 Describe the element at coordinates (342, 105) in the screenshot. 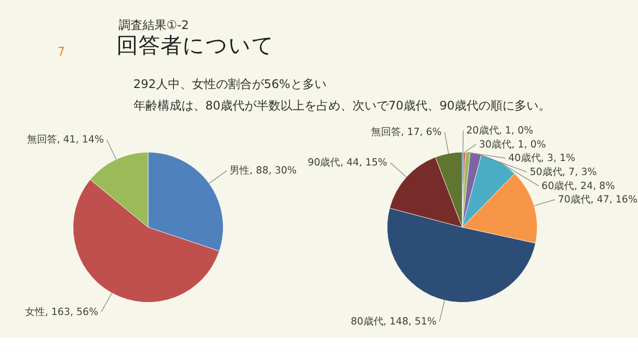

I see `text: 年齢構成は、80歳代が半数以上を占め、次いで70歳代、90歳代の順に多い。` at that location.